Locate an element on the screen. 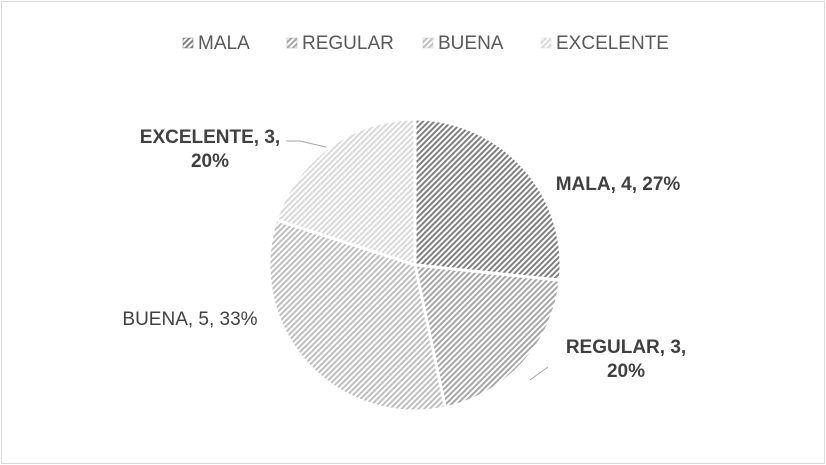 The width and height of the screenshot is (826, 465). legend-label: BUENA is located at coordinates (471, 43).